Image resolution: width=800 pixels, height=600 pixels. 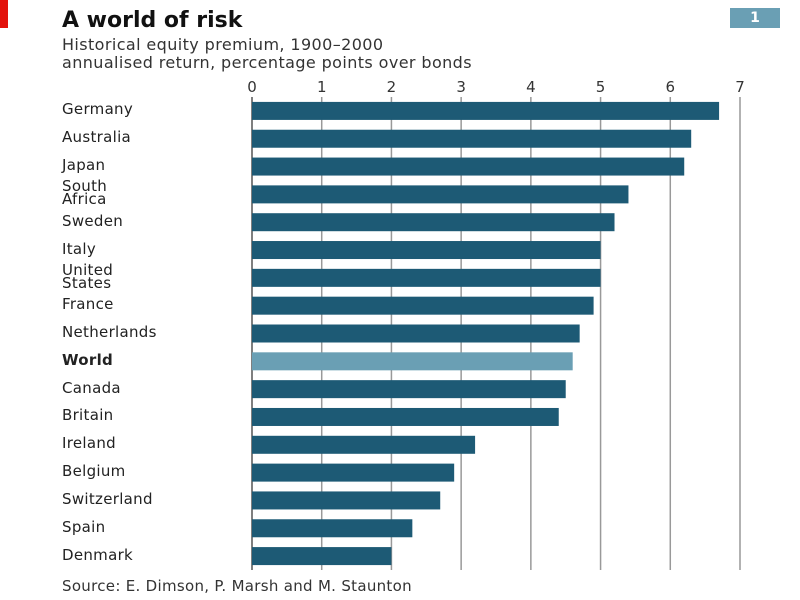 I want to click on y-tick-label: France, so click(x=88, y=304).